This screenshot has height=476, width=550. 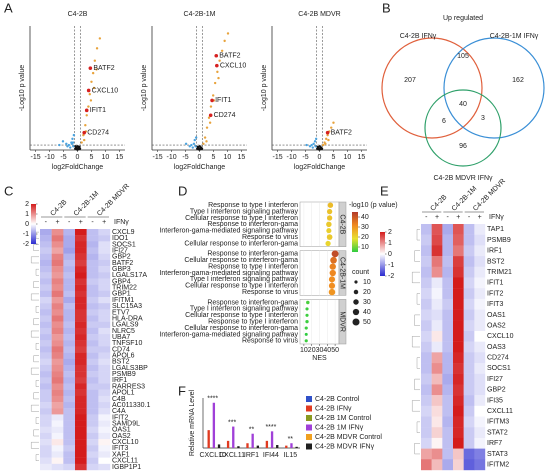 What do you see at coordinates (356, 292) in the screenshot?
I see `size-key` at bounding box center [356, 292].